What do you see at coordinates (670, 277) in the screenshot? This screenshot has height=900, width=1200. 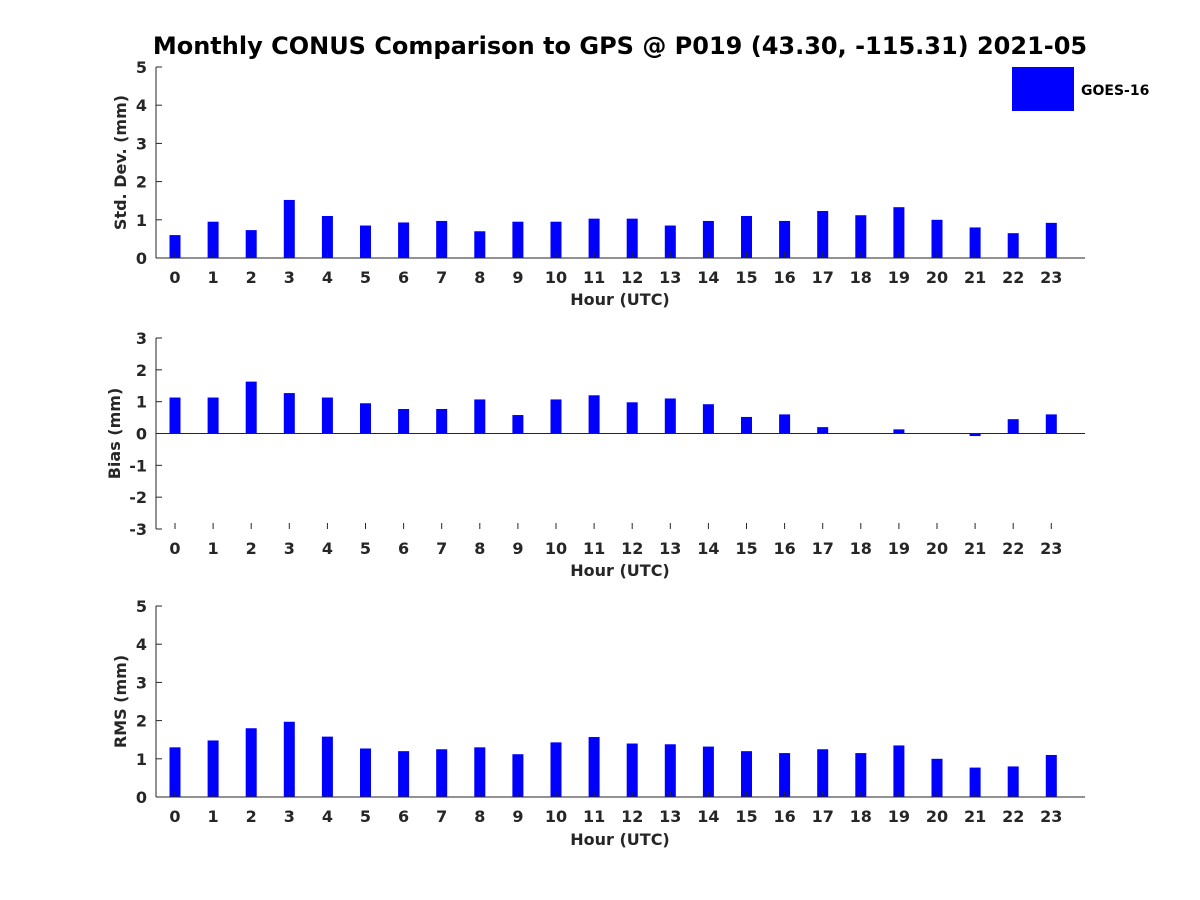 I see `x-tick-label: 13` at bounding box center [670, 277].